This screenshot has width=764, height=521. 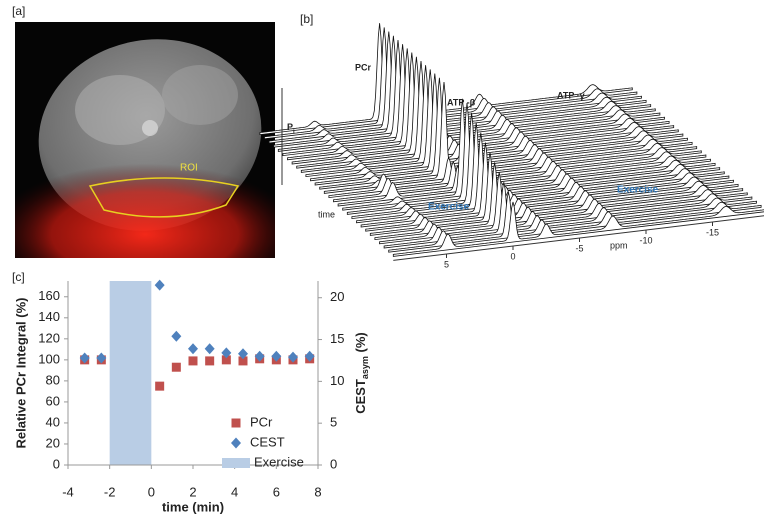 What do you see at coordinates (317, 491) in the screenshot?
I see `x-tick-label: 8` at bounding box center [317, 491].